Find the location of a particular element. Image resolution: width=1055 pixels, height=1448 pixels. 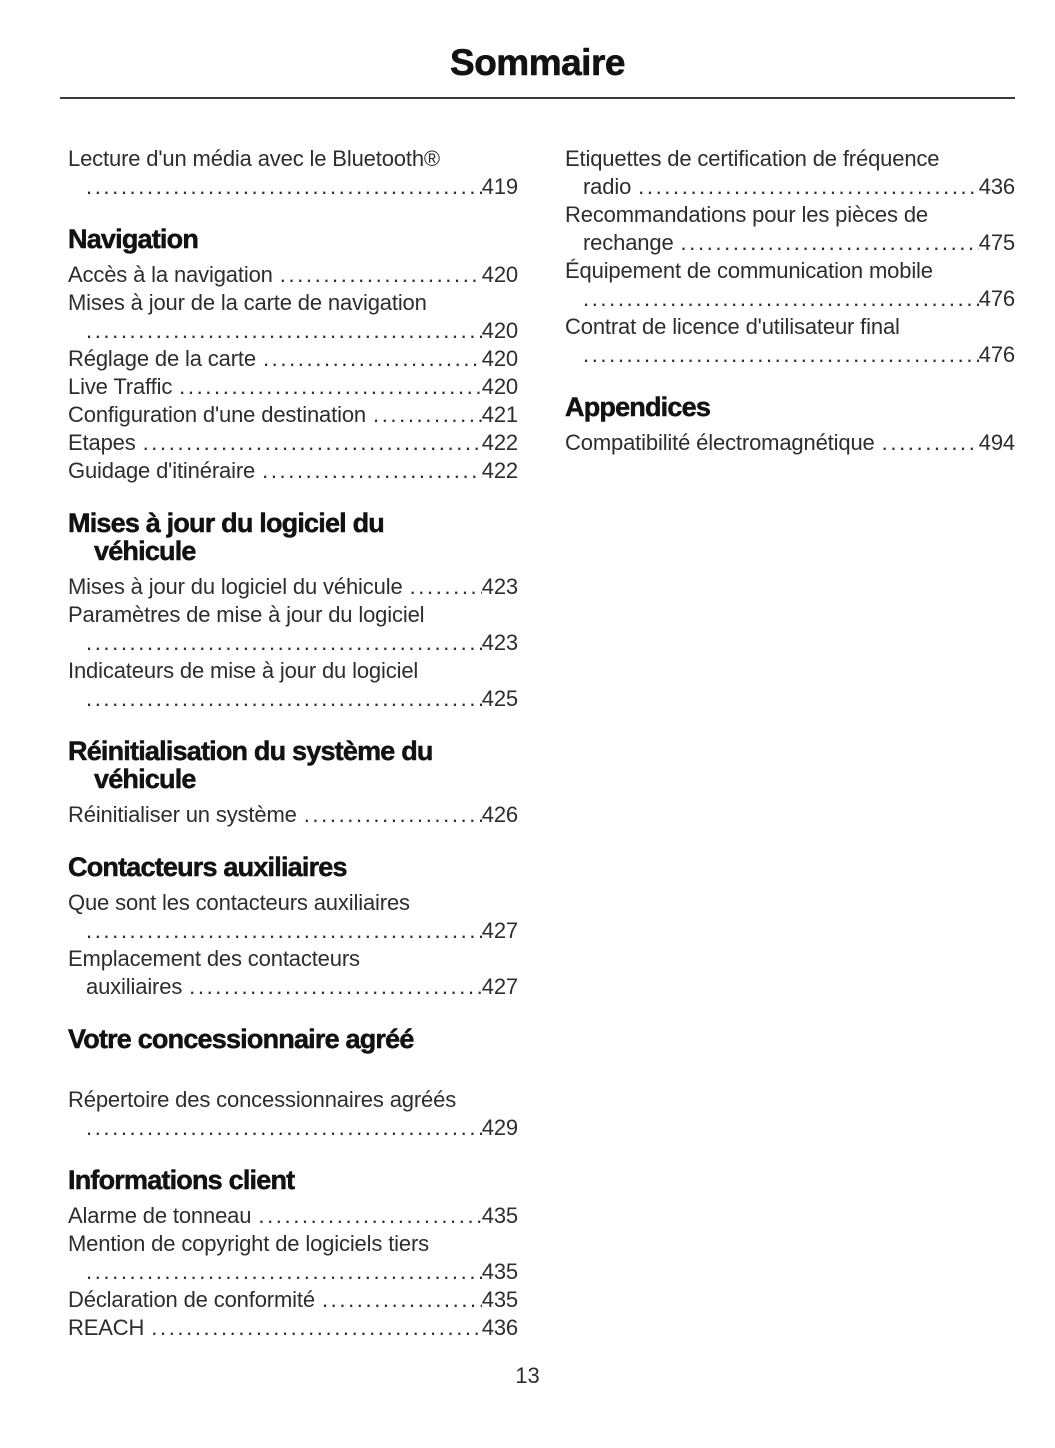

toc-entry: Paramètres de mise à jour du logiciel 423 is located at coordinates (293, 629).